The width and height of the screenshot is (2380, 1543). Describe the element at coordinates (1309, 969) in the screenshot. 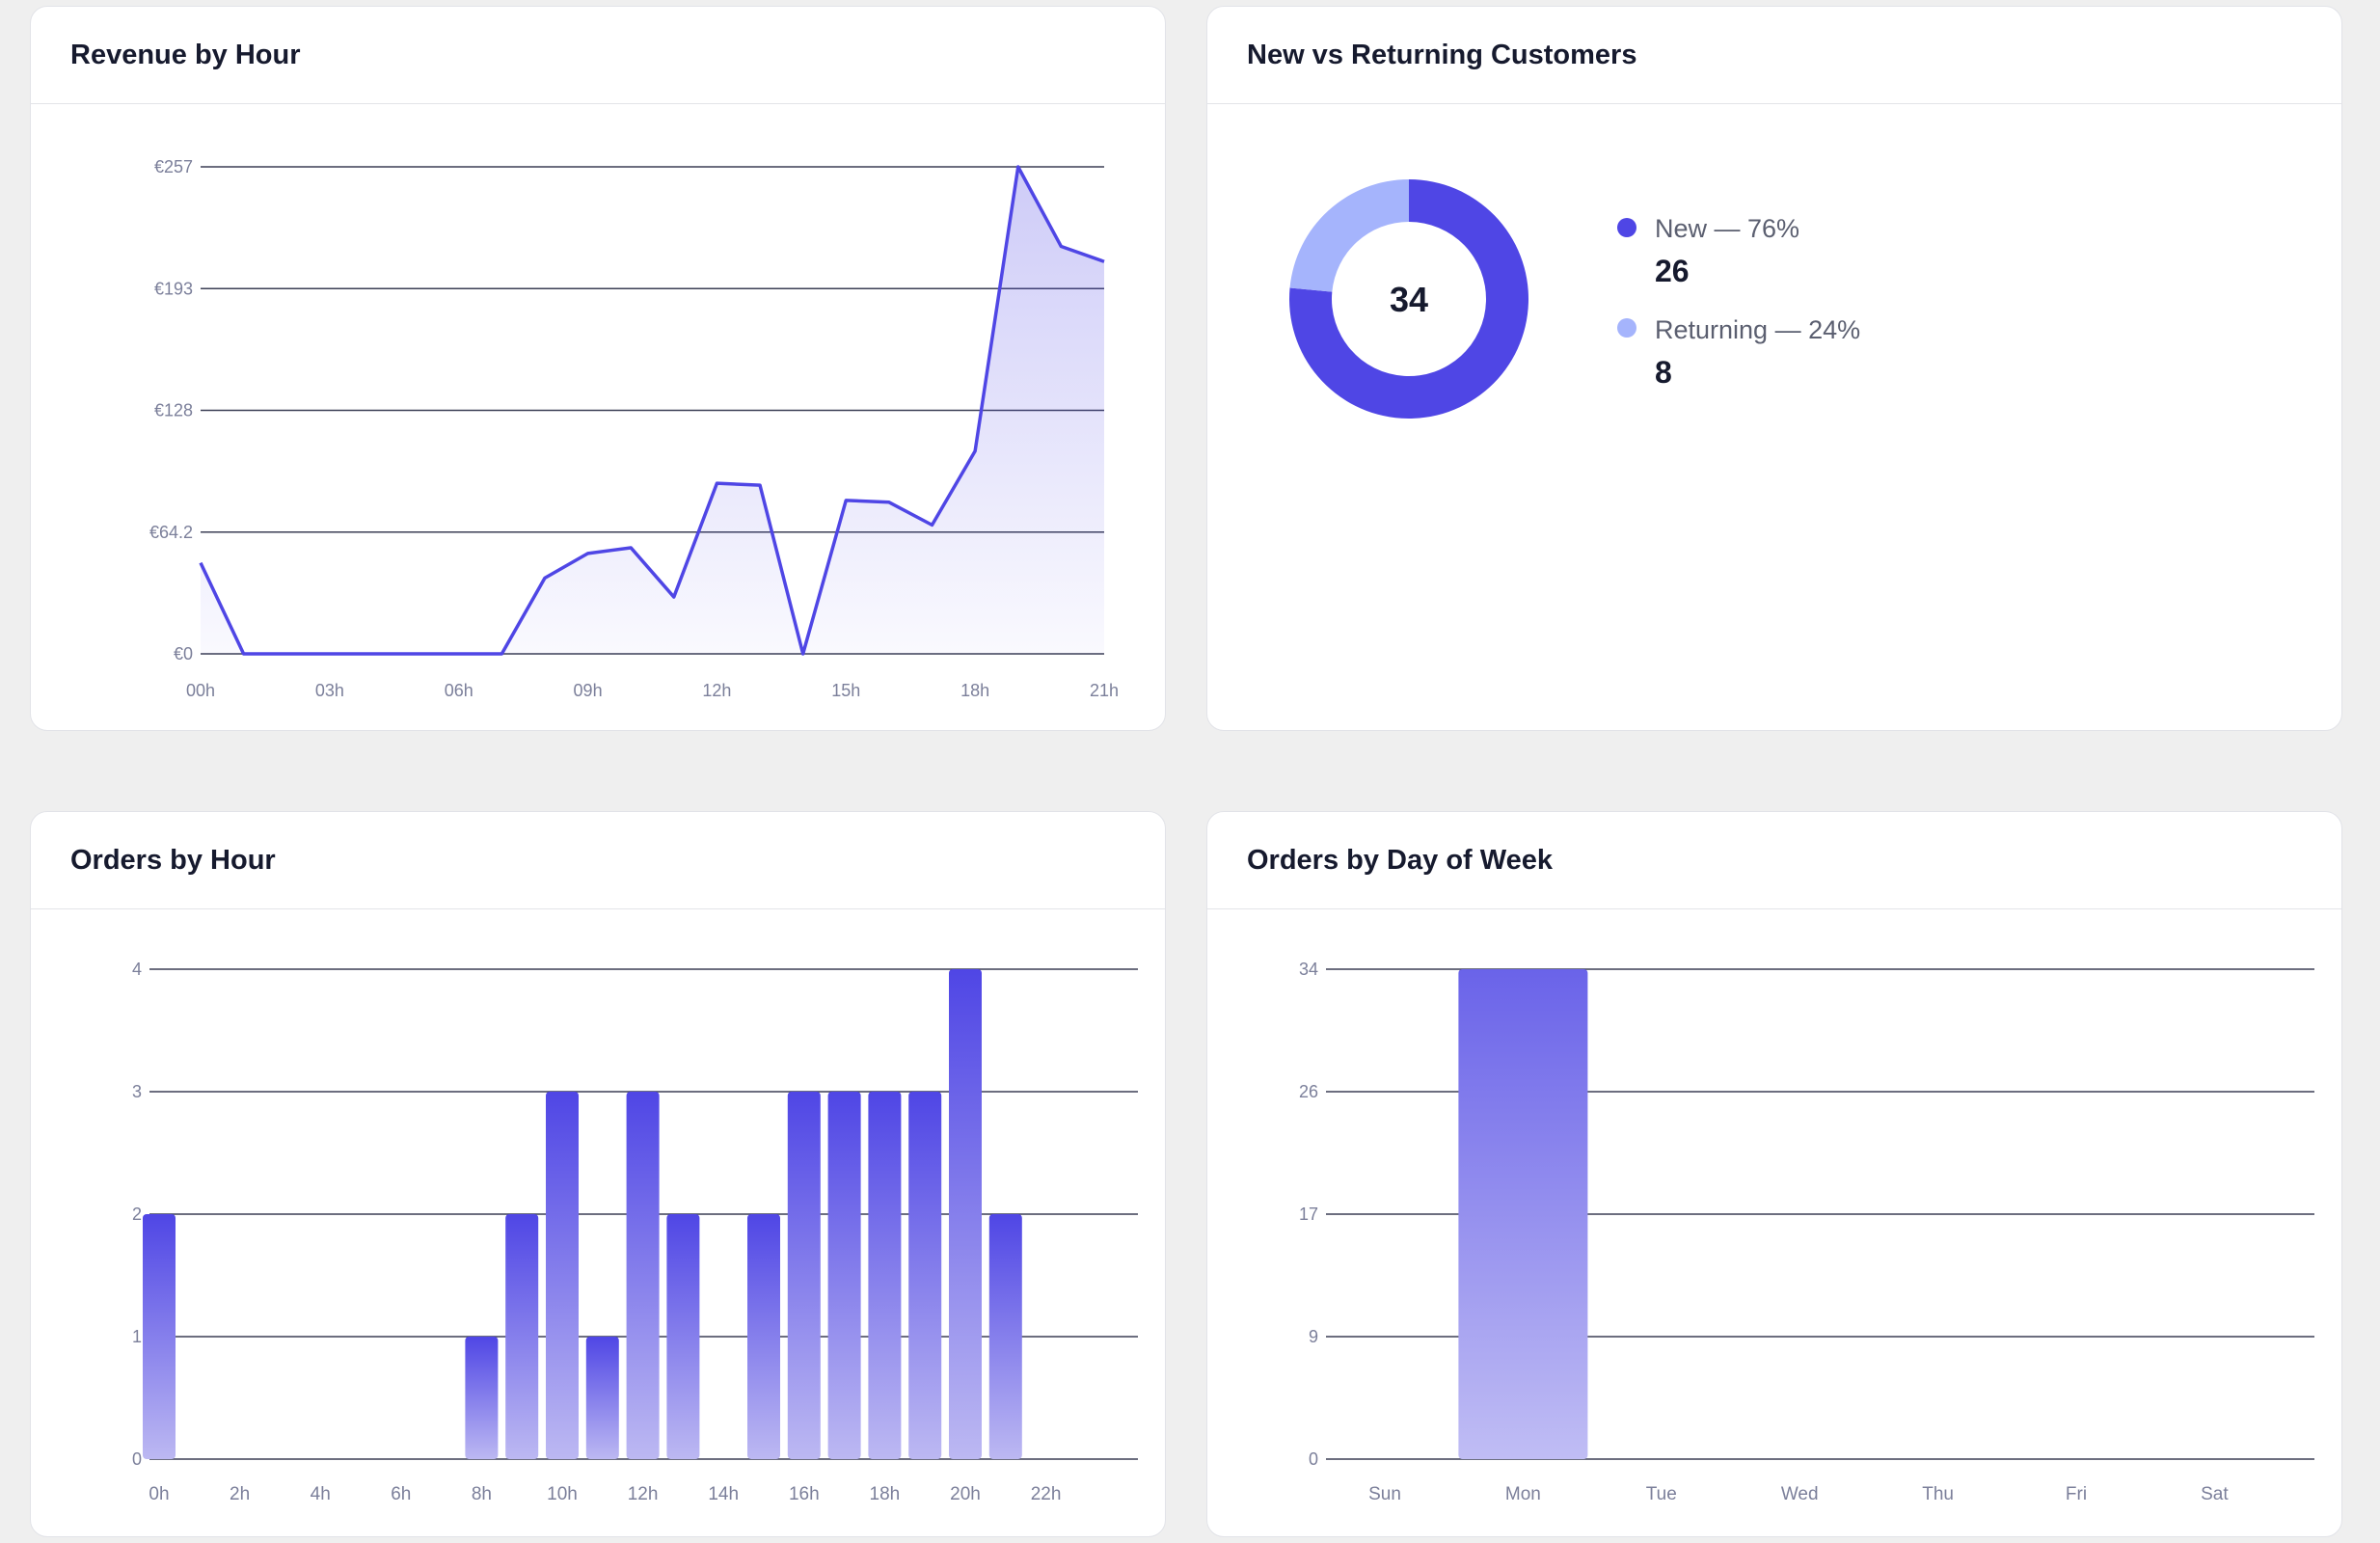

I see `y-tick-label: 34` at that location.